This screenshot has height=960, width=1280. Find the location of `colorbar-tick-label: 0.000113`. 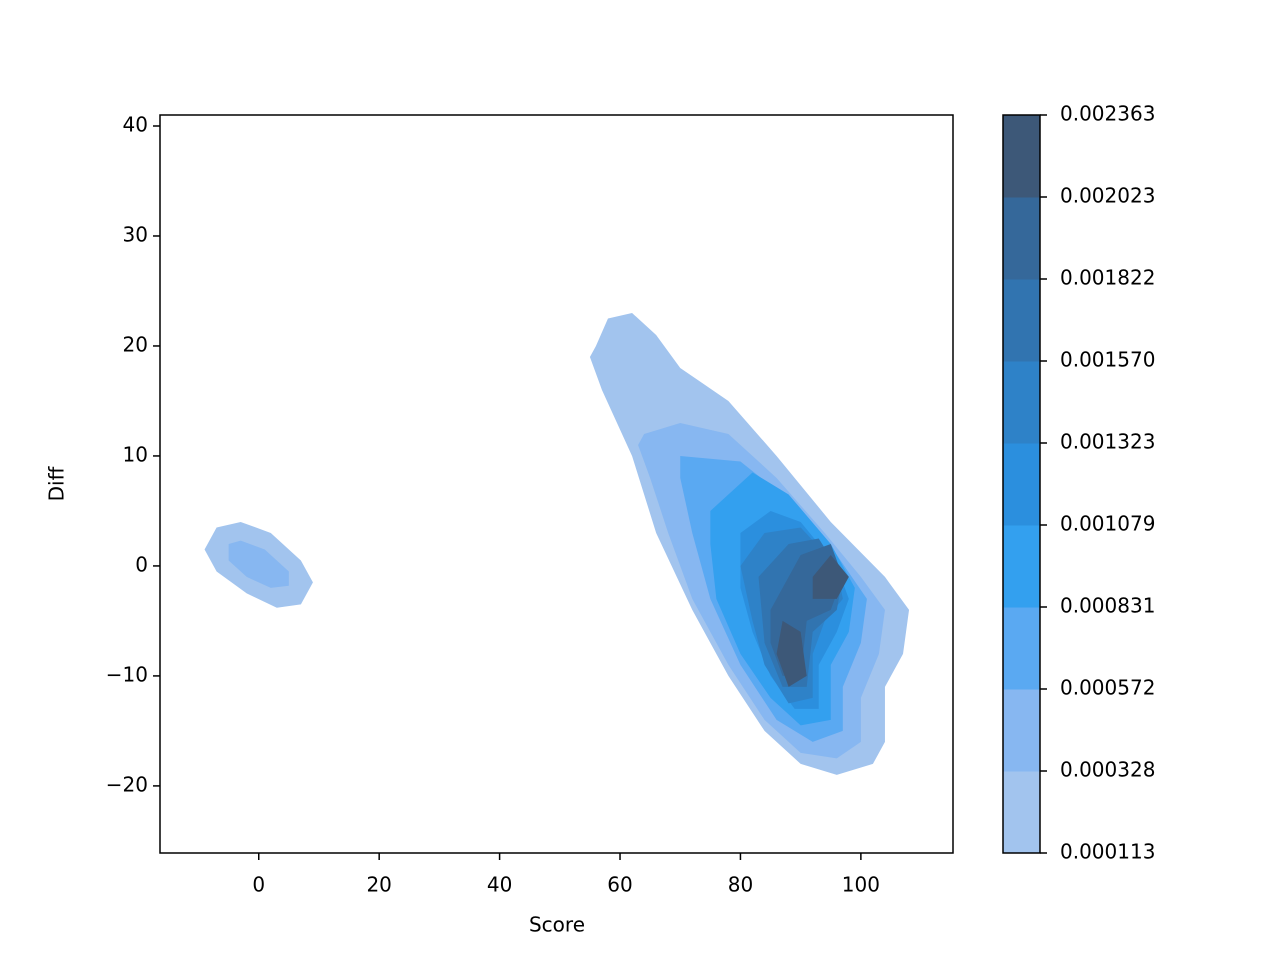

colorbar-tick-label: 0.000113 is located at coordinates (1107, 852).